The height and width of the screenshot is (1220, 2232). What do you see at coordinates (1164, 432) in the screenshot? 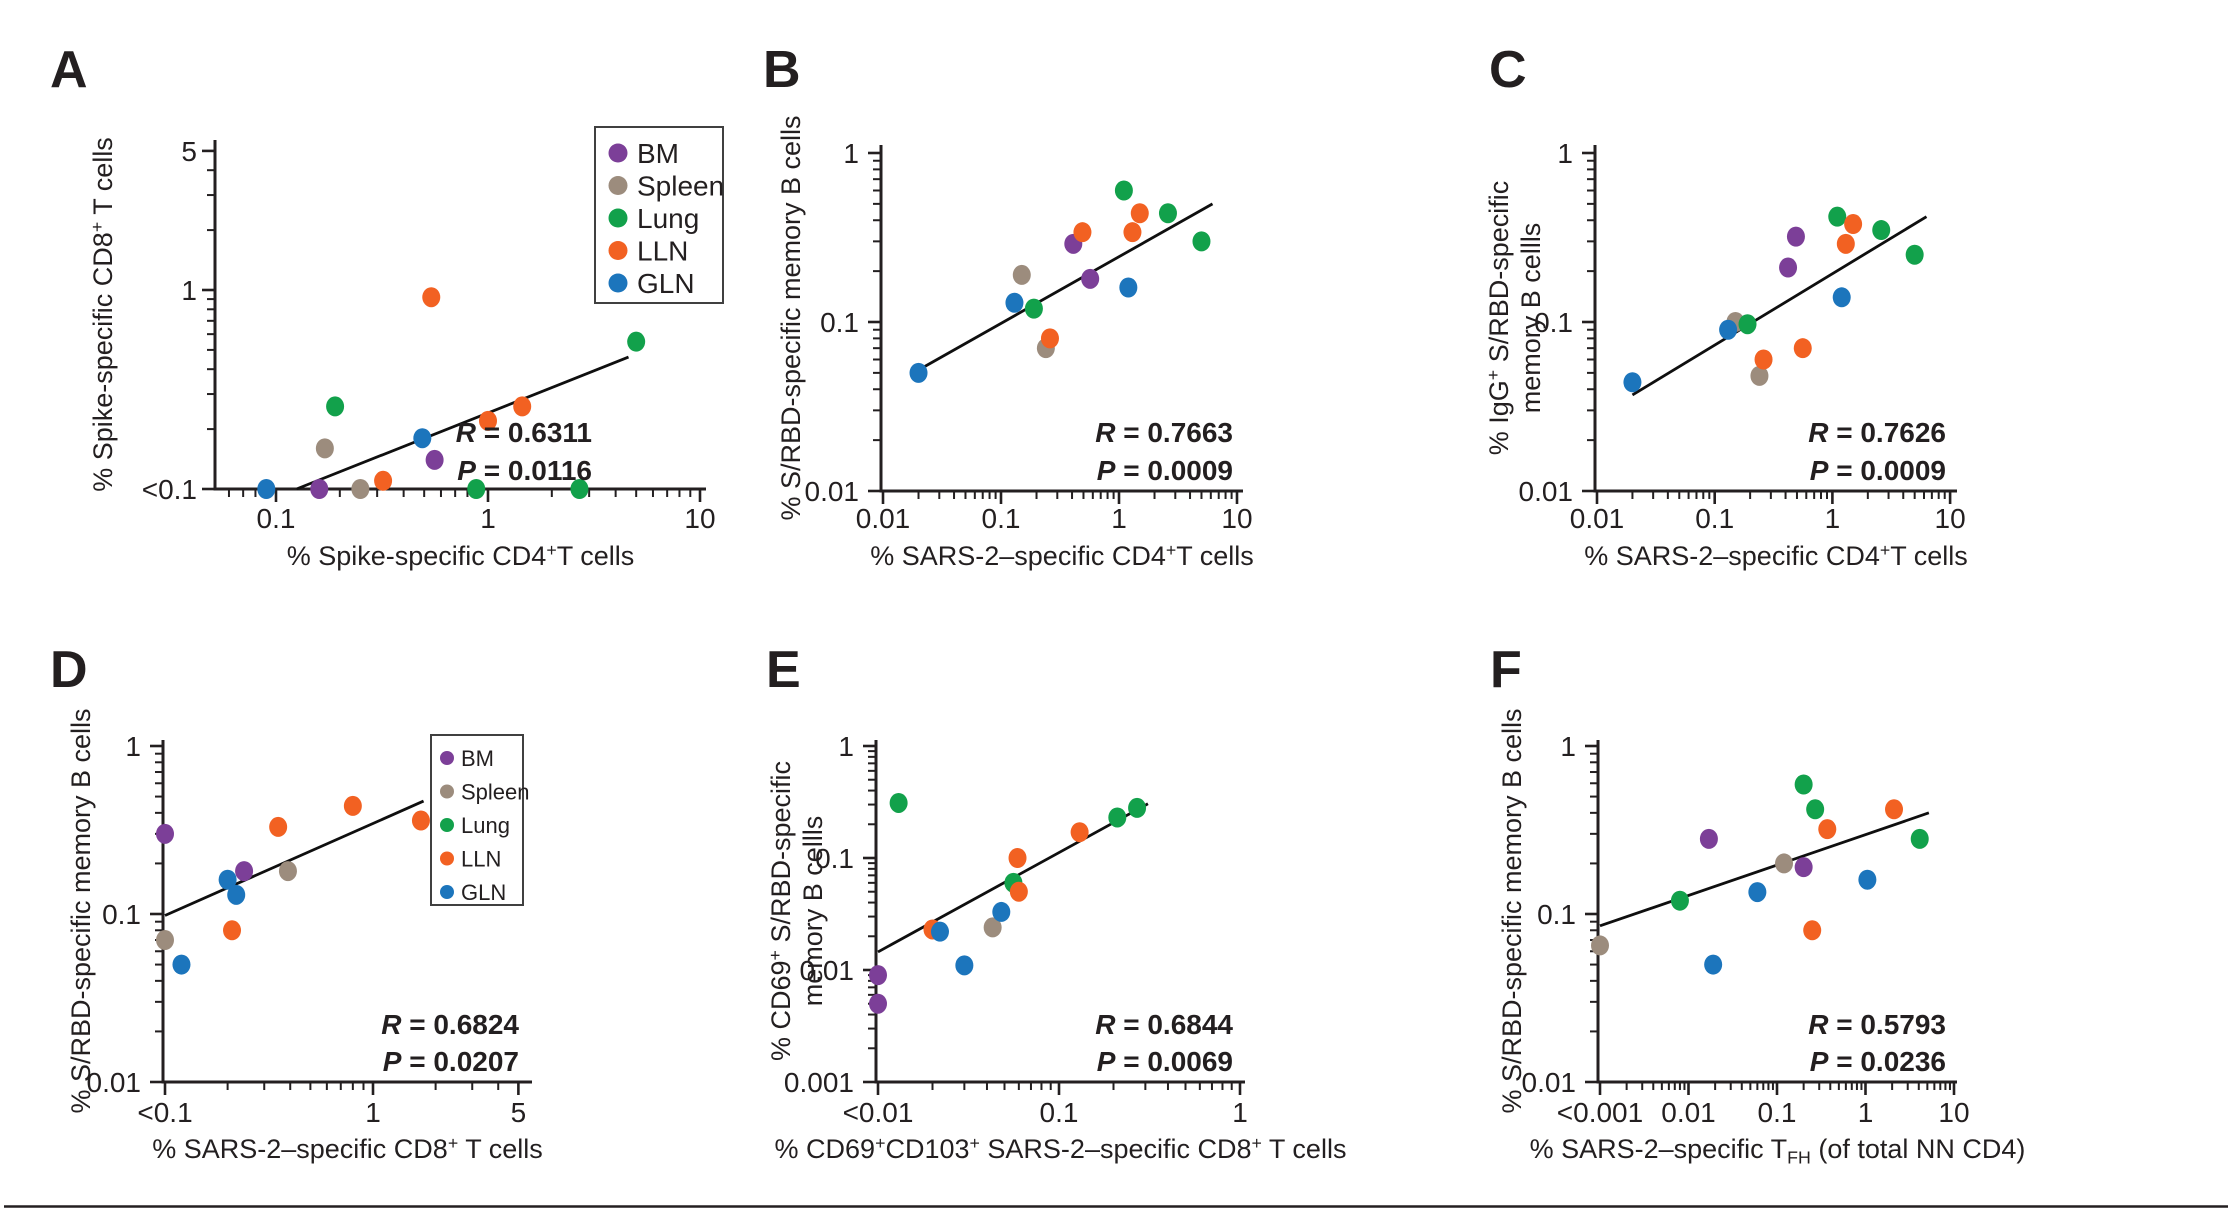
I see `stat-r: R = 0.7663` at bounding box center [1164, 432].